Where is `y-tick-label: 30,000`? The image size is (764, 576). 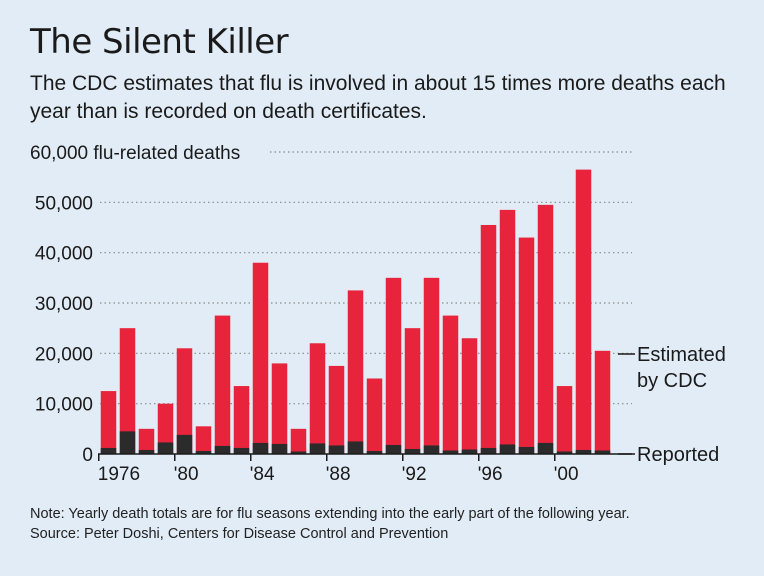
y-tick-label: 30,000 is located at coordinates (64, 304).